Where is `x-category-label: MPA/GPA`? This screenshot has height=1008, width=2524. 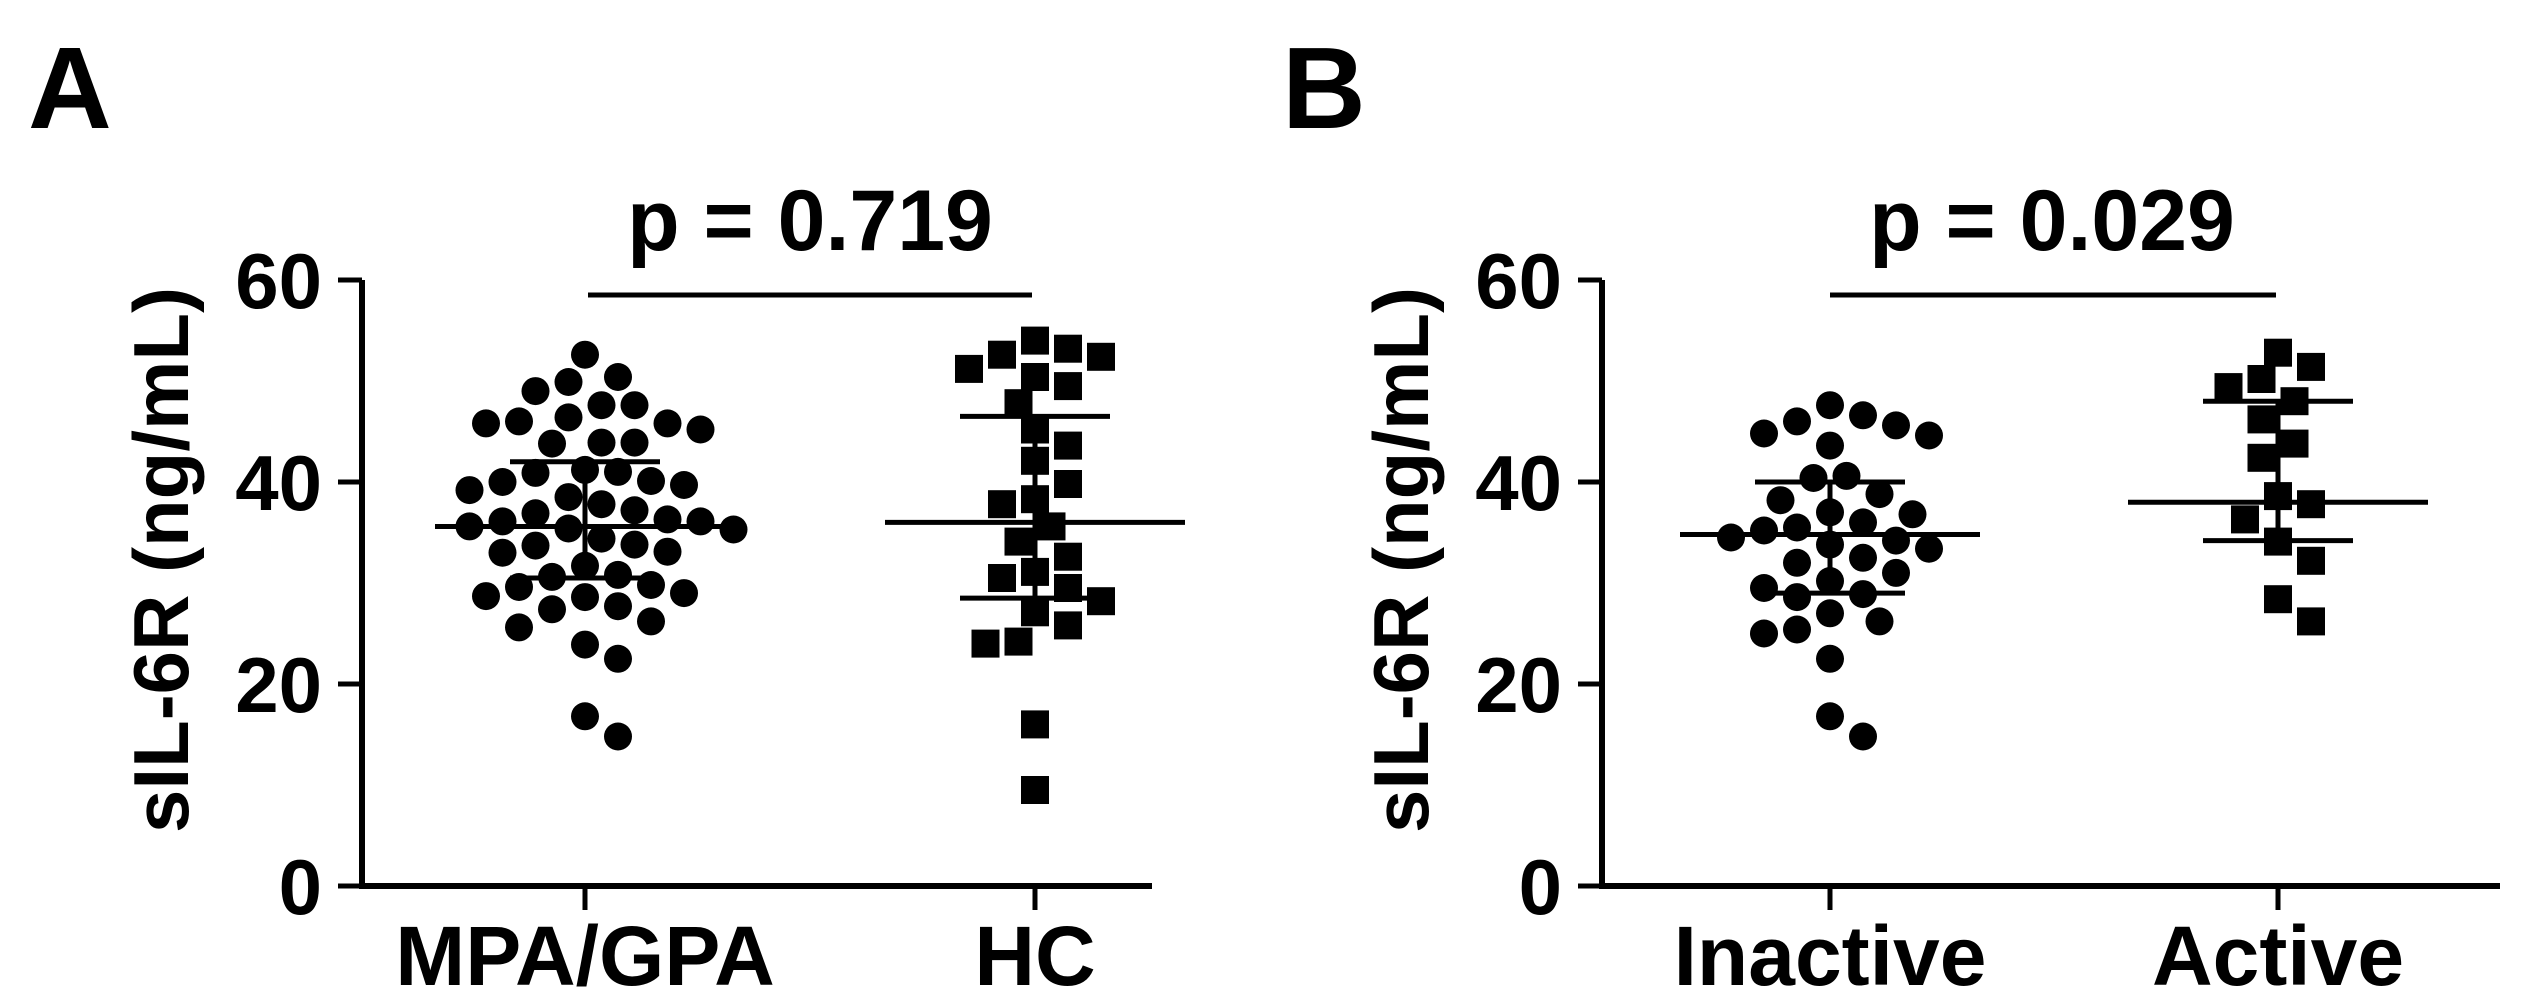 x-category-label: MPA/GPA is located at coordinates (585, 956).